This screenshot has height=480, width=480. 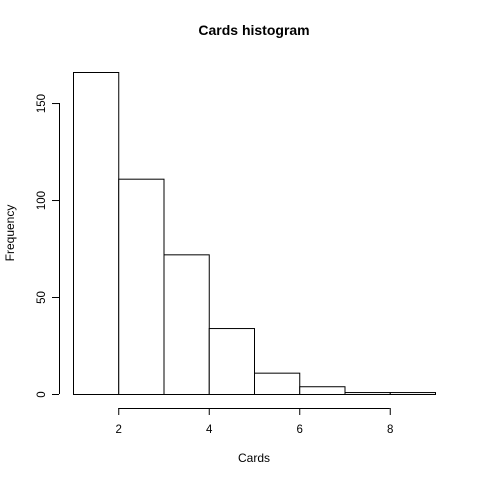 I want to click on y-axis-label: Frequency, so click(x=10, y=233).